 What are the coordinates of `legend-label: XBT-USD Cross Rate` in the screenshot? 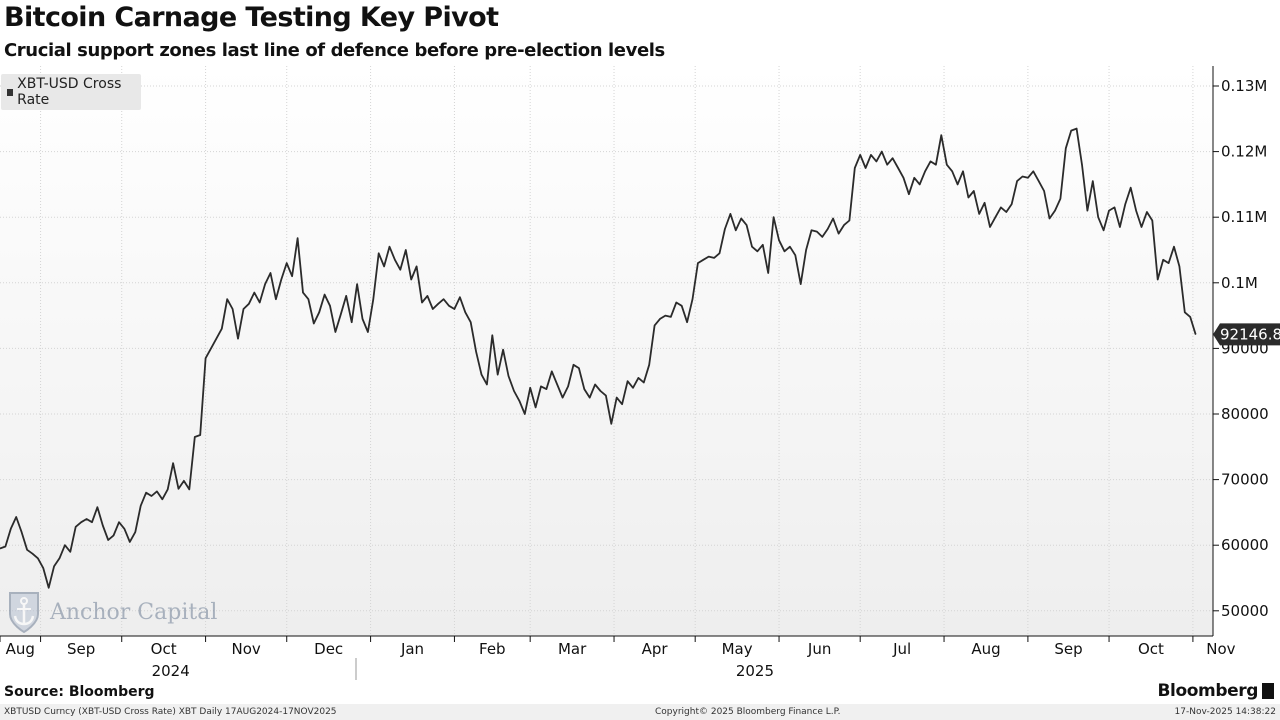 It's located at (69, 92).